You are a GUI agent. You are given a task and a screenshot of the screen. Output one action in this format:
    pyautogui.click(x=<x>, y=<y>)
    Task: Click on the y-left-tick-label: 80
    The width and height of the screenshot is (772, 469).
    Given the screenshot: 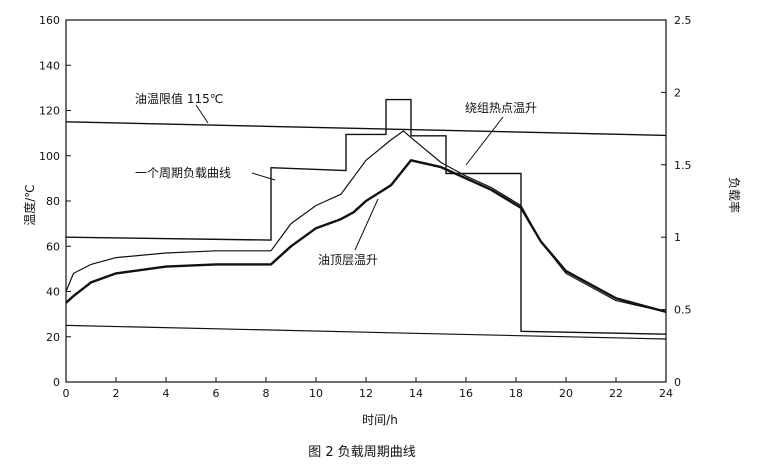 What is the action you would take?
    pyautogui.click(x=53, y=201)
    